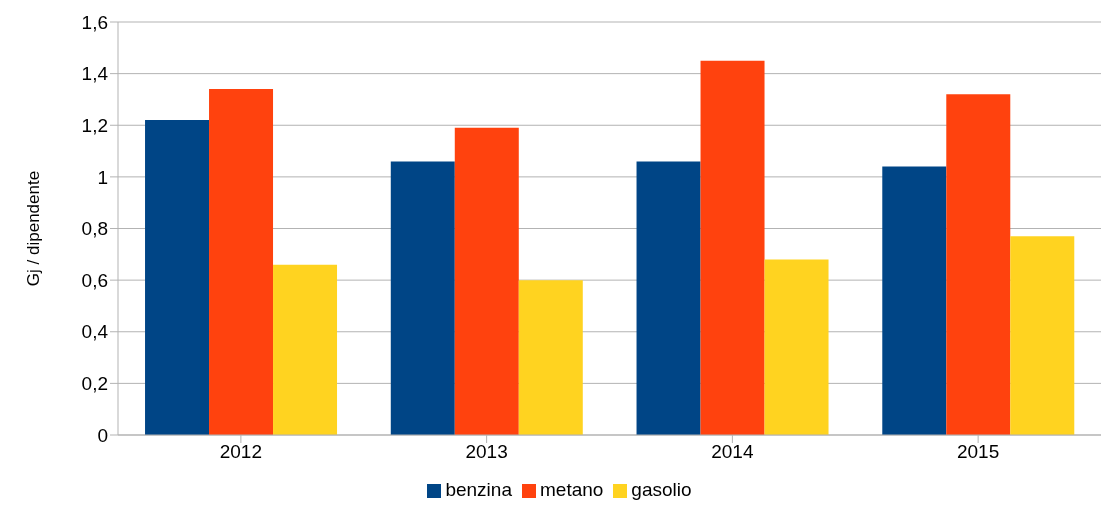 Image resolution: width=1119 pixels, height=509 pixels. What do you see at coordinates (102, 177) in the screenshot?
I see `y-tick-label: 1` at bounding box center [102, 177].